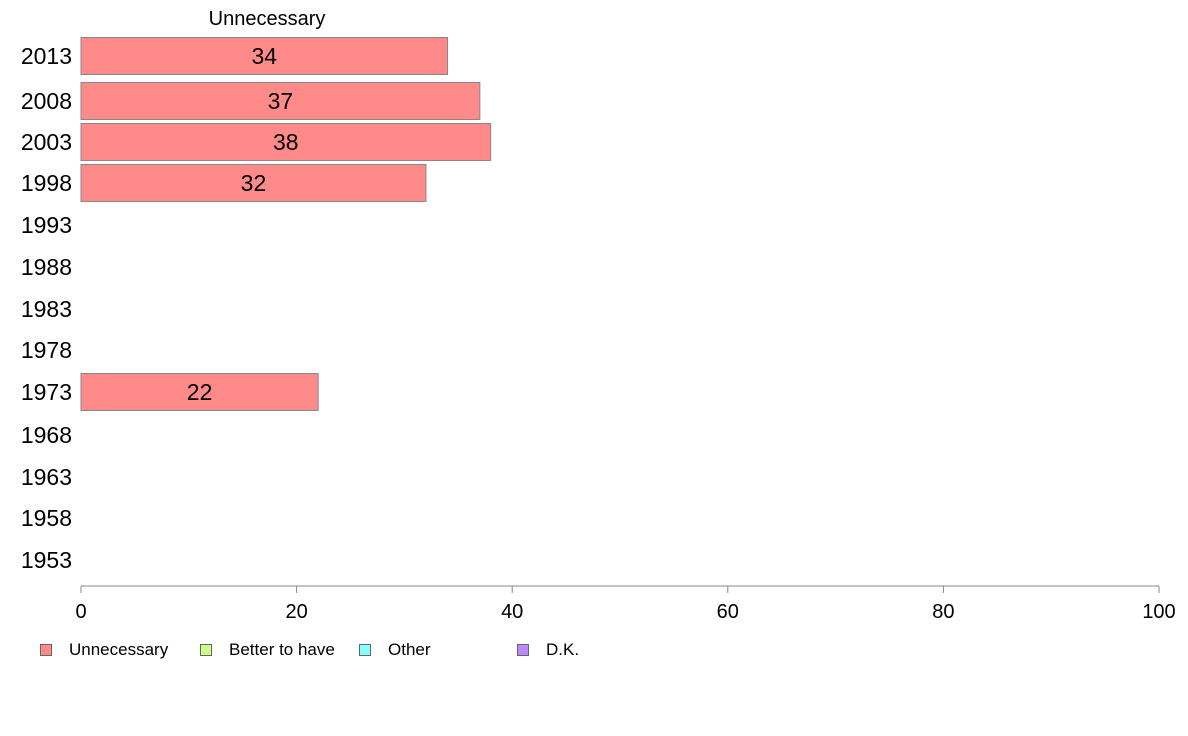  I want to click on legend-label-better-to-have: Better to have, so click(282, 649).